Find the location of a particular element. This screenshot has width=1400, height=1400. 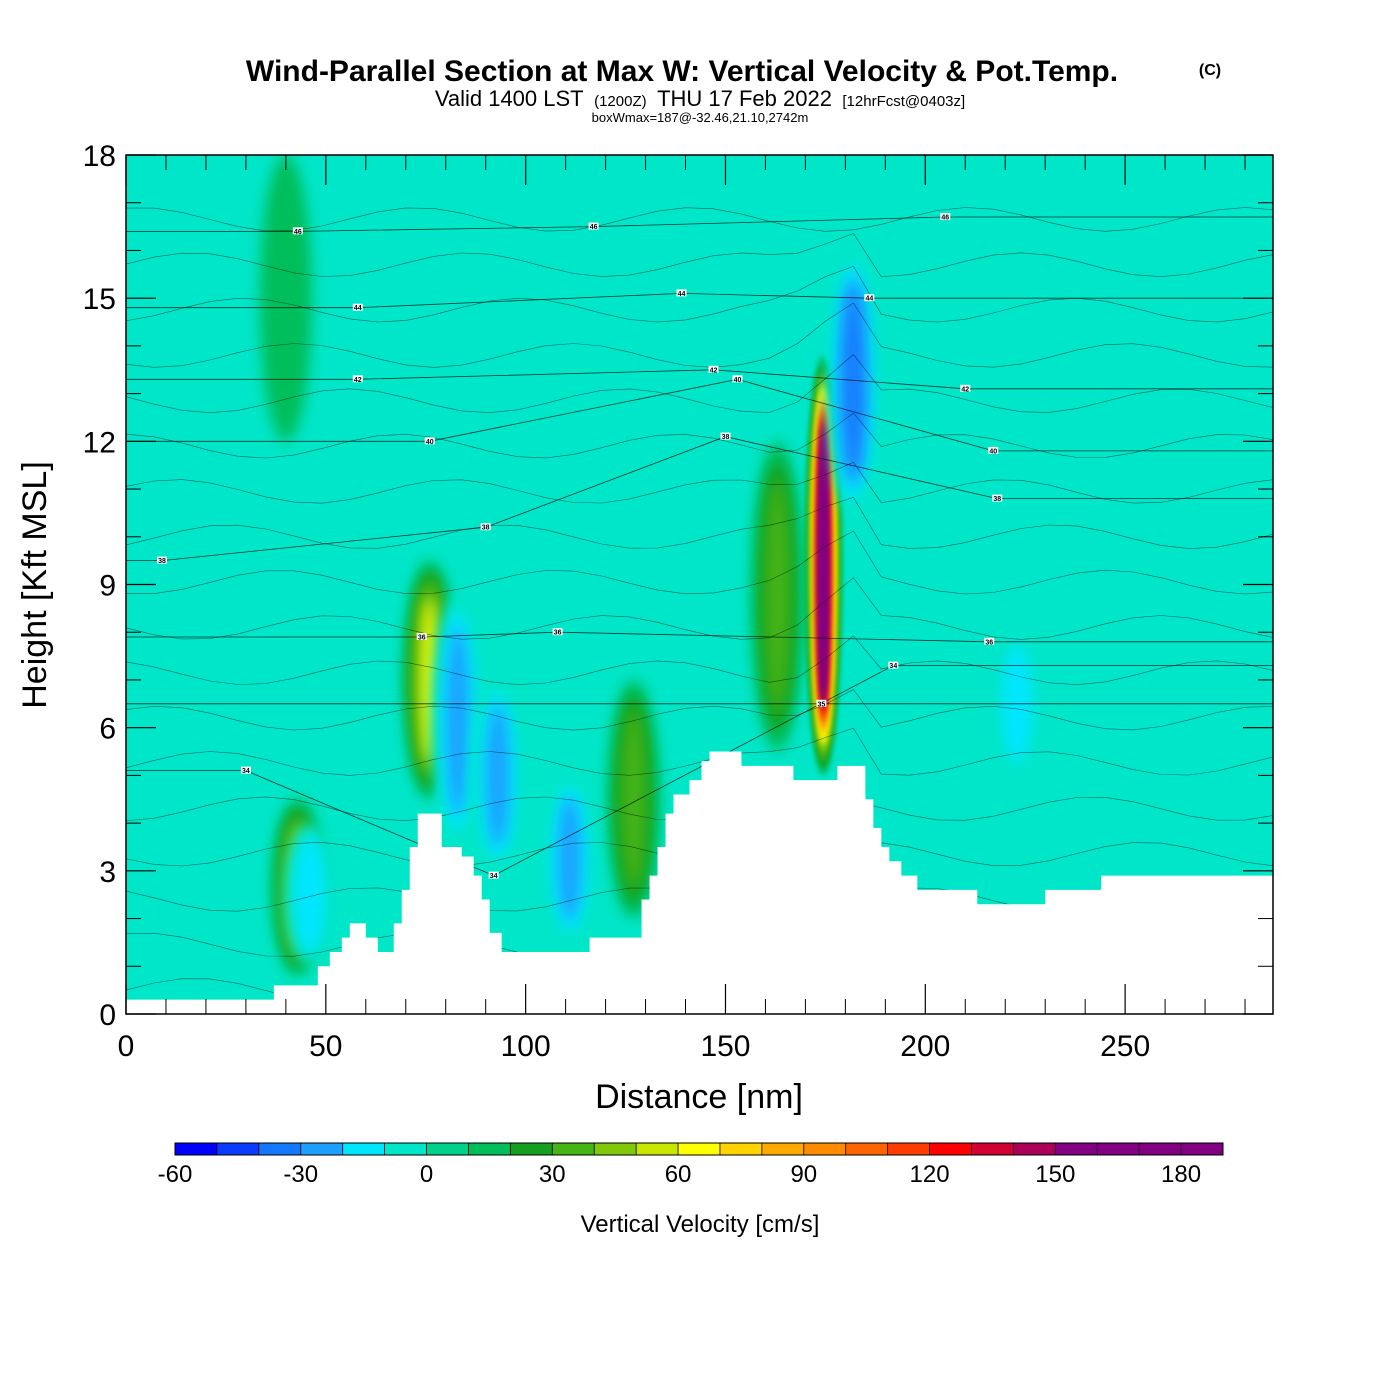

x-tick-label-4: 200 is located at coordinates (925, 1046).